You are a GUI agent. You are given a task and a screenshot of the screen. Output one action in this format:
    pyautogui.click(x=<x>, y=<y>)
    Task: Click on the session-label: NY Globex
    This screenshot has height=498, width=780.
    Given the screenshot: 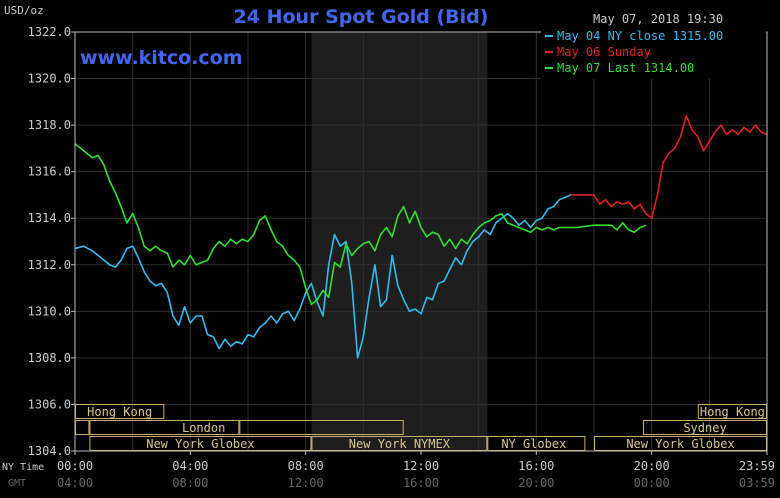 What is the action you would take?
    pyautogui.click(x=533, y=444)
    